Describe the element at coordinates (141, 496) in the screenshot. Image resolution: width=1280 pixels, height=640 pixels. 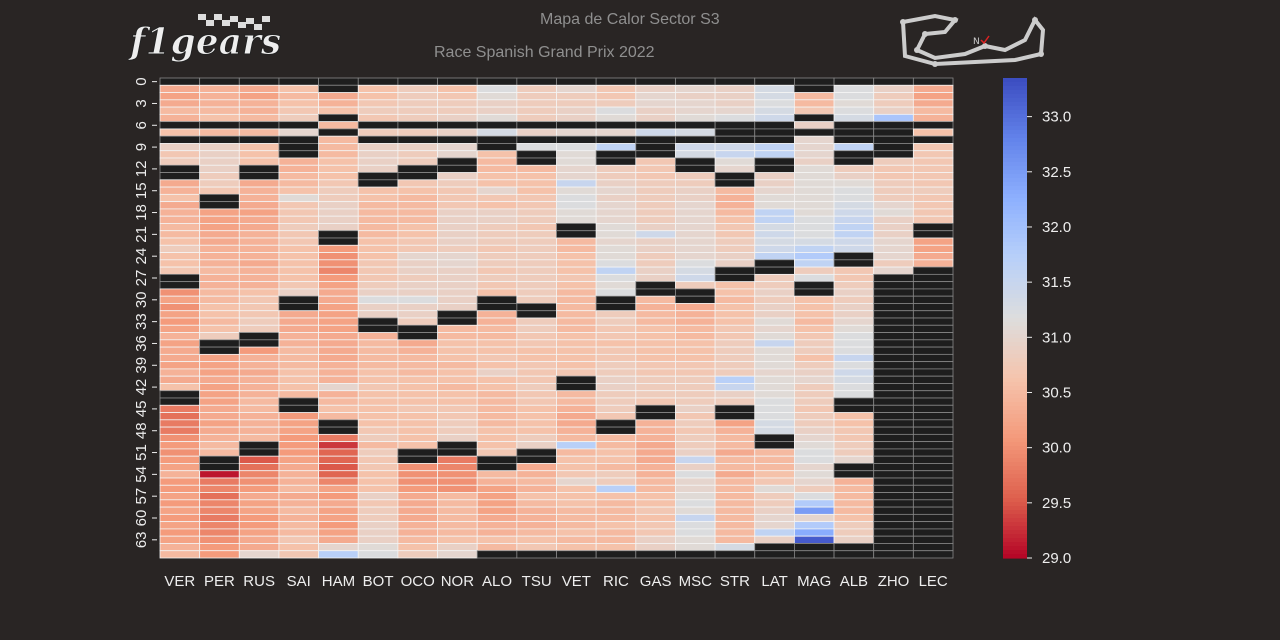
I see `y-tick-label: 57` at that location.